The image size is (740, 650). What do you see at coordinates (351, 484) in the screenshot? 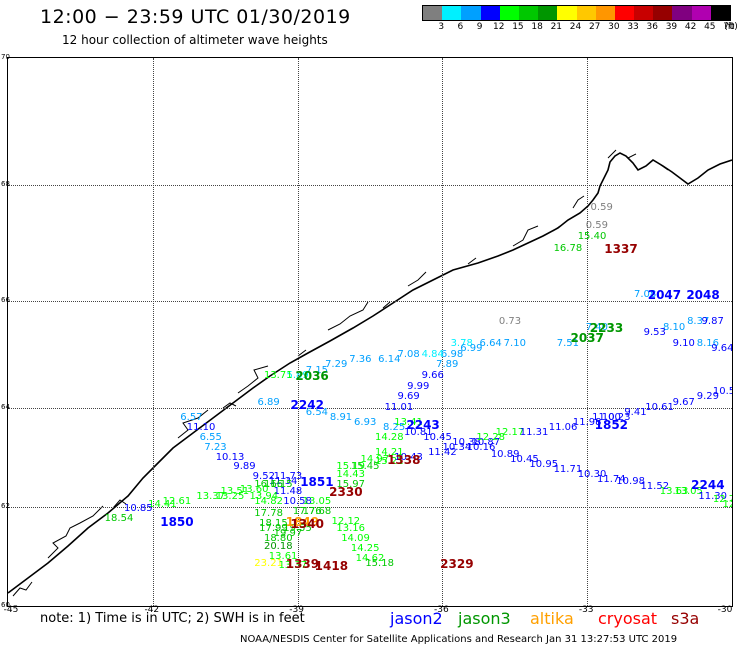
I see `wave-height-value: 15.97` at bounding box center [351, 484].